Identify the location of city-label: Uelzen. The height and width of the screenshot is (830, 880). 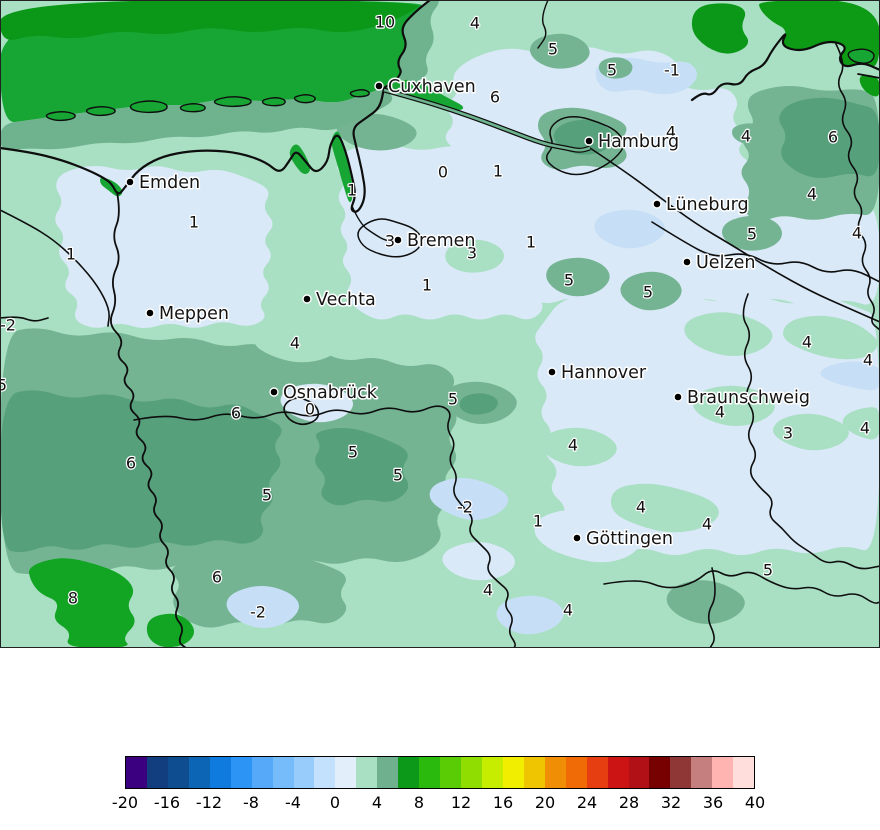
(725, 263).